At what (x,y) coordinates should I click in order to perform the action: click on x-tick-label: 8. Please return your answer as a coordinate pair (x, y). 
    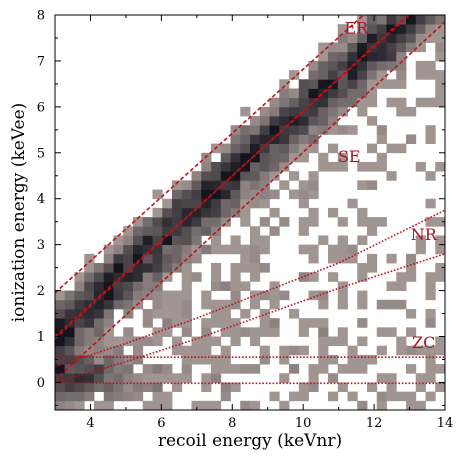
    Looking at the image, I should click on (232, 423).